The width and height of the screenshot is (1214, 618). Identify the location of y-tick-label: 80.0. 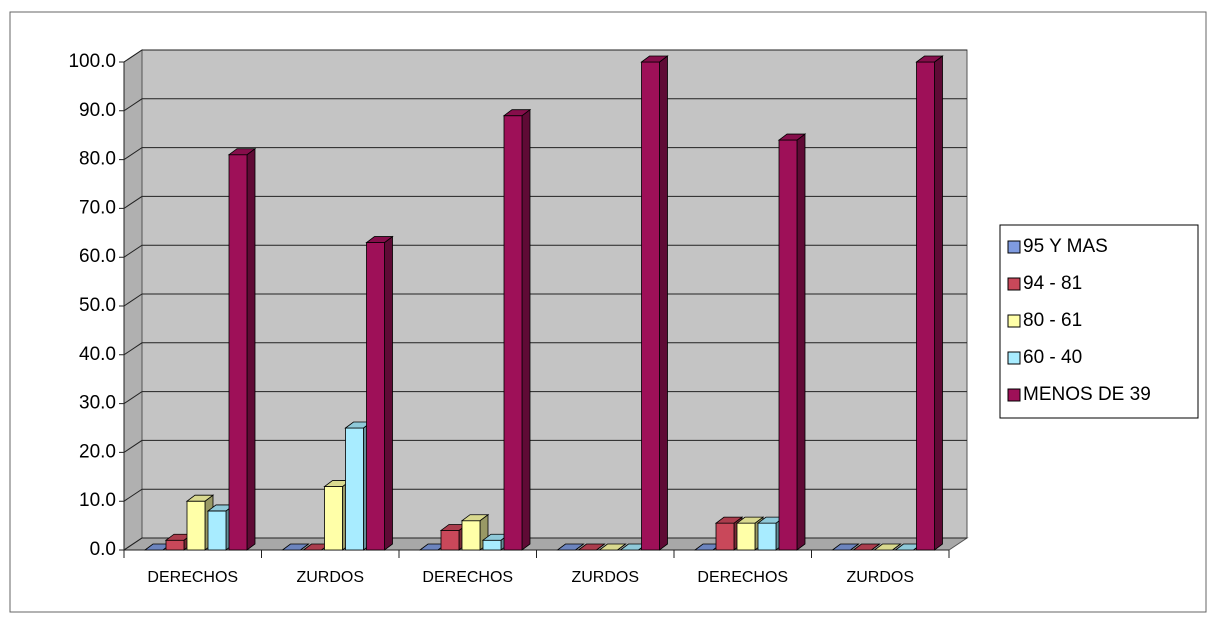
(97, 159).